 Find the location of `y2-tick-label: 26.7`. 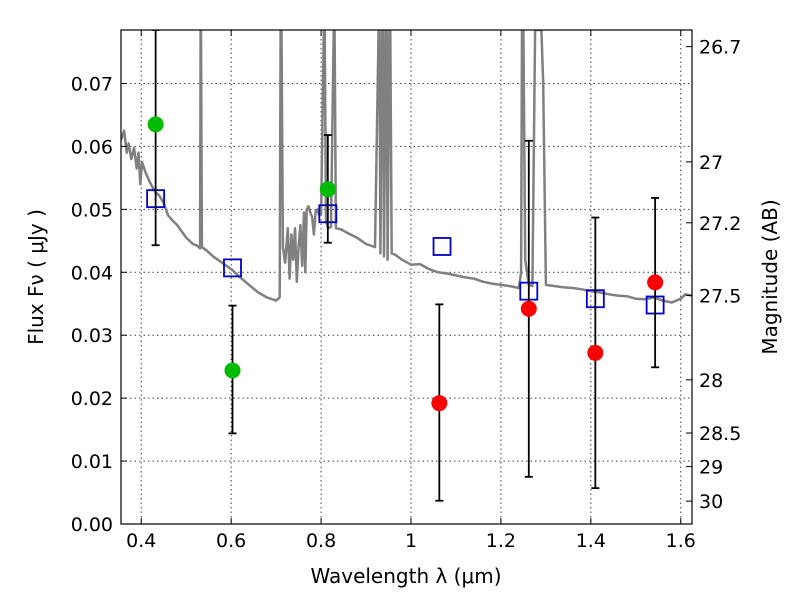

y2-tick-label: 26.7 is located at coordinates (720, 48).